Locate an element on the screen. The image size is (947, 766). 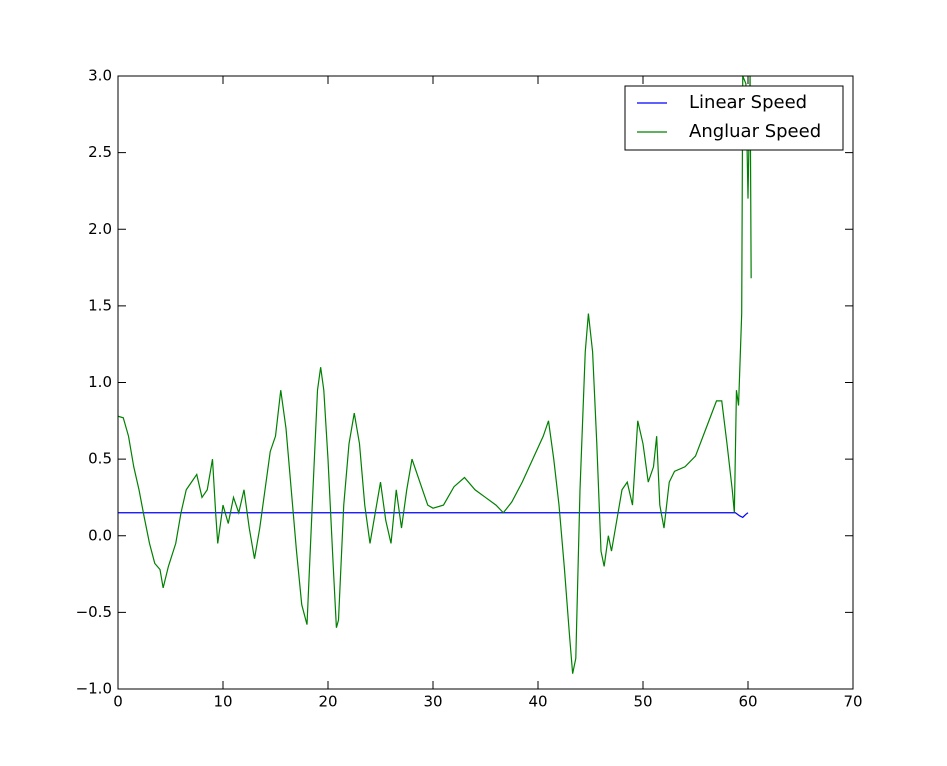
y-tick-label: −0.5 is located at coordinates (94, 612).